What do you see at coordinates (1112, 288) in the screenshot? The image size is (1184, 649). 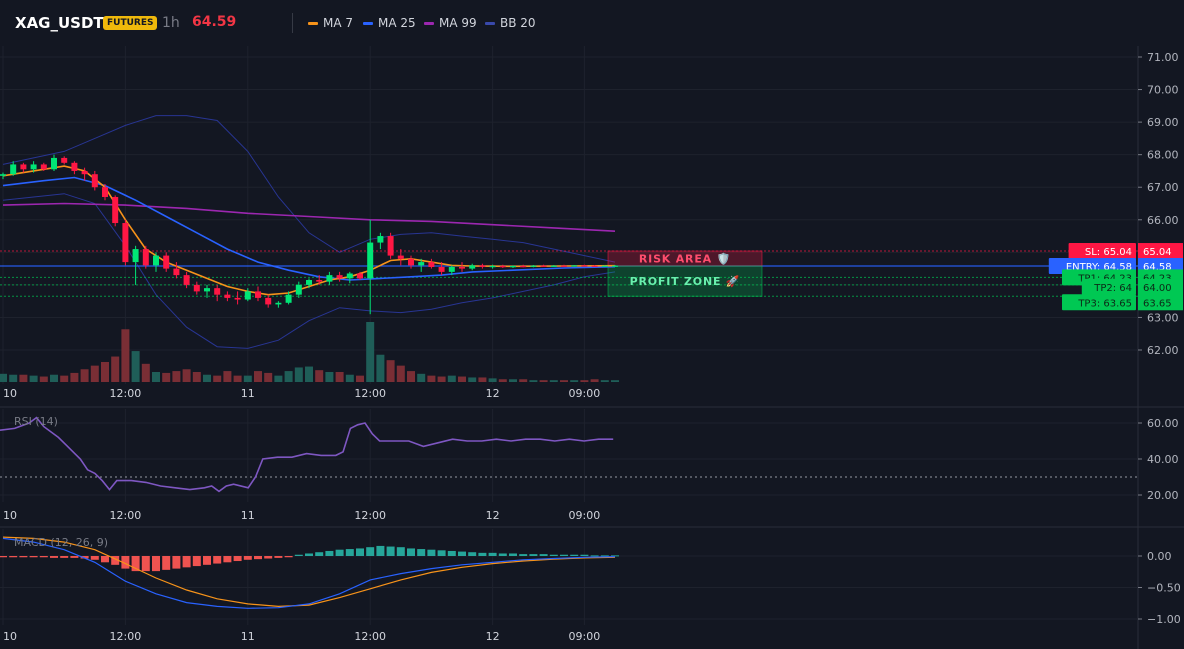 I see `level-tag-text-tp2: TP2: 64` at bounding box center [1112, 288].